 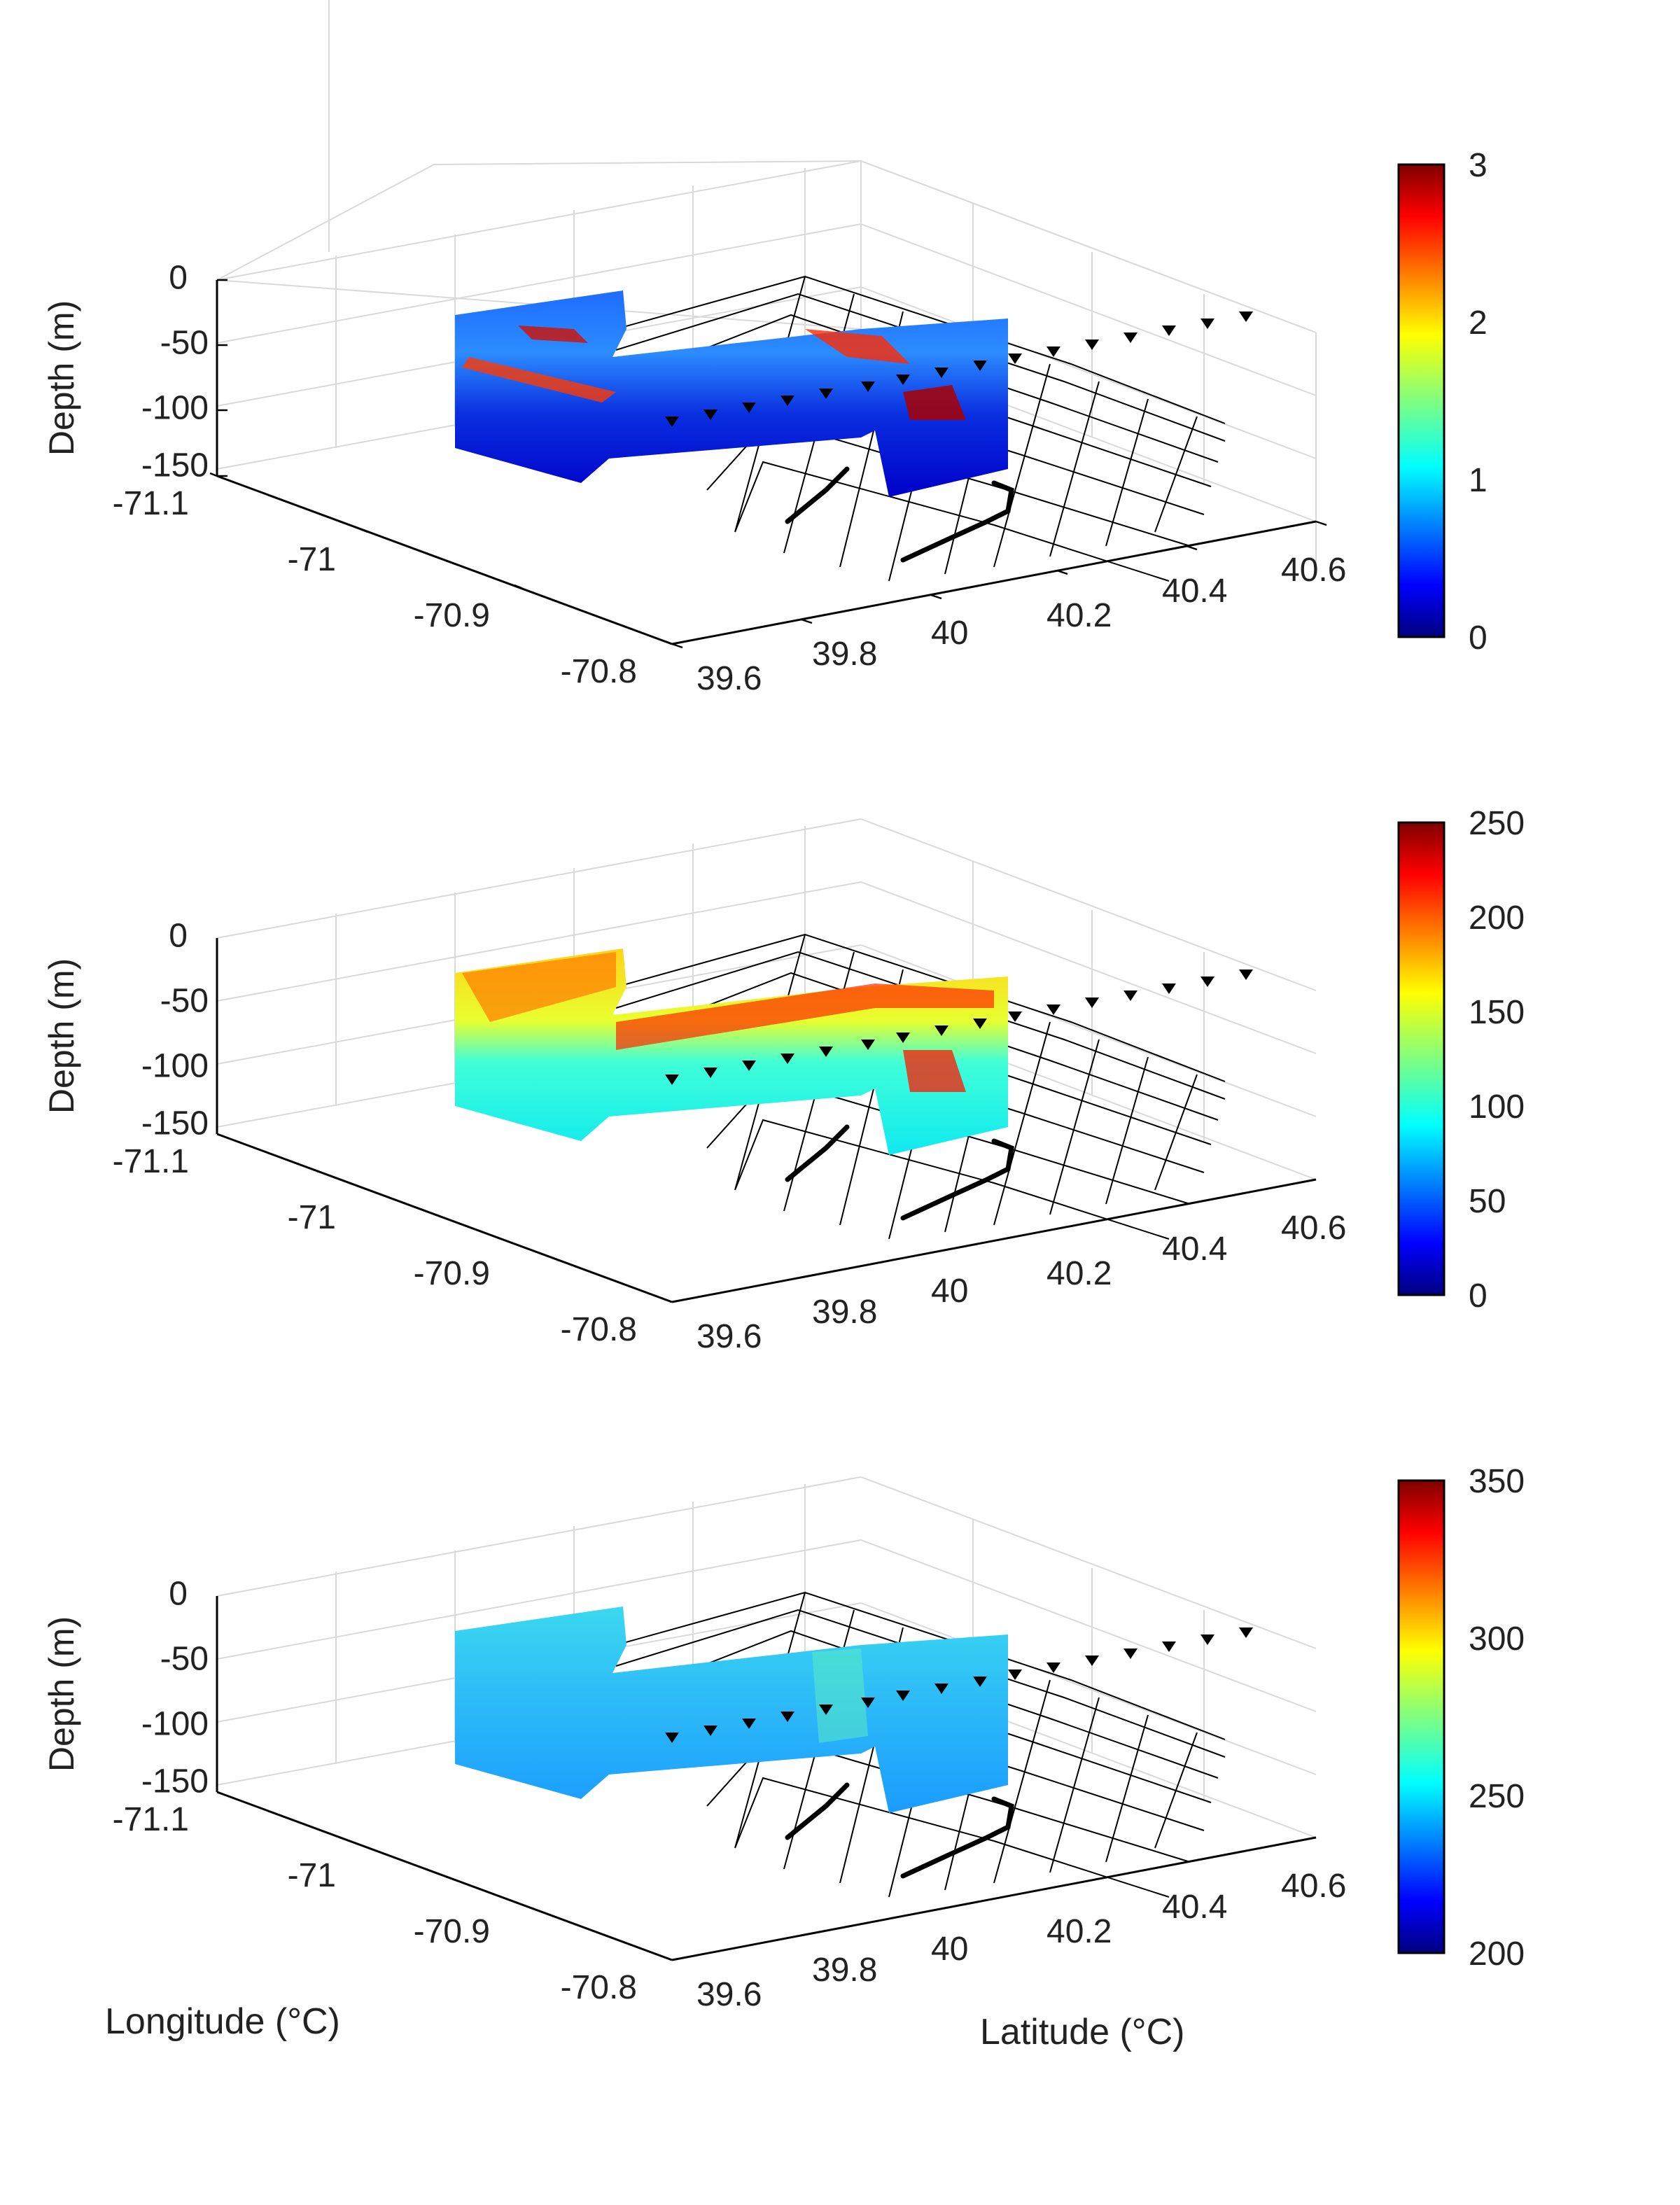 I want to click on z-ticks, so click(x=222, y=378).